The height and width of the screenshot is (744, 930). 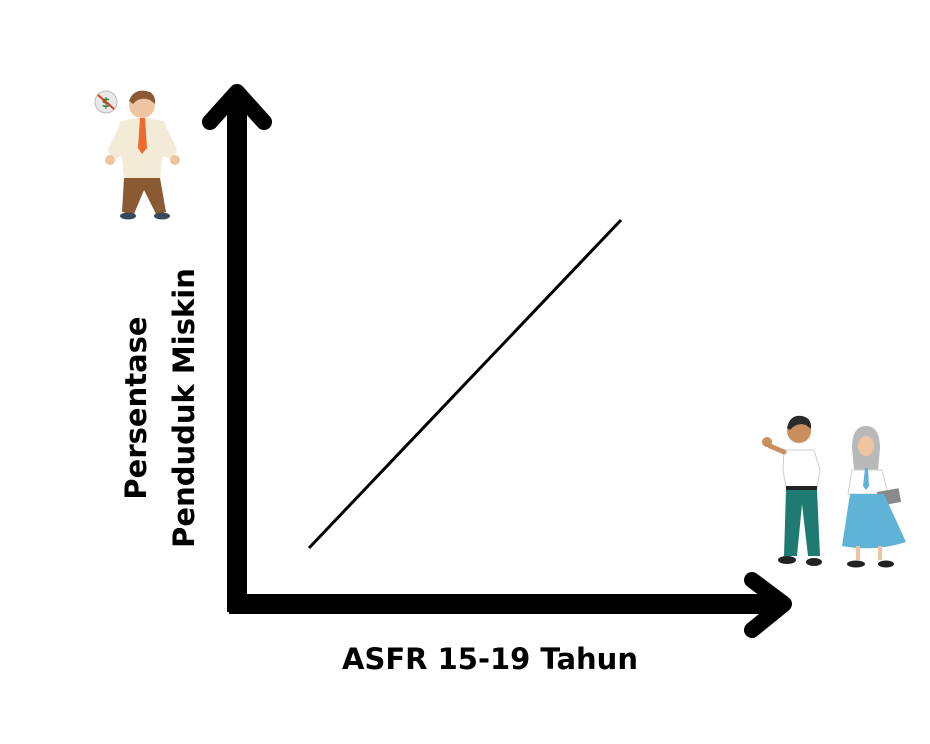 What do you see at coordinates (184, 408) in the screenshot?
I see `y-axis-label-line-2: Penduduk Miskin` at bounding box center [184, 408].